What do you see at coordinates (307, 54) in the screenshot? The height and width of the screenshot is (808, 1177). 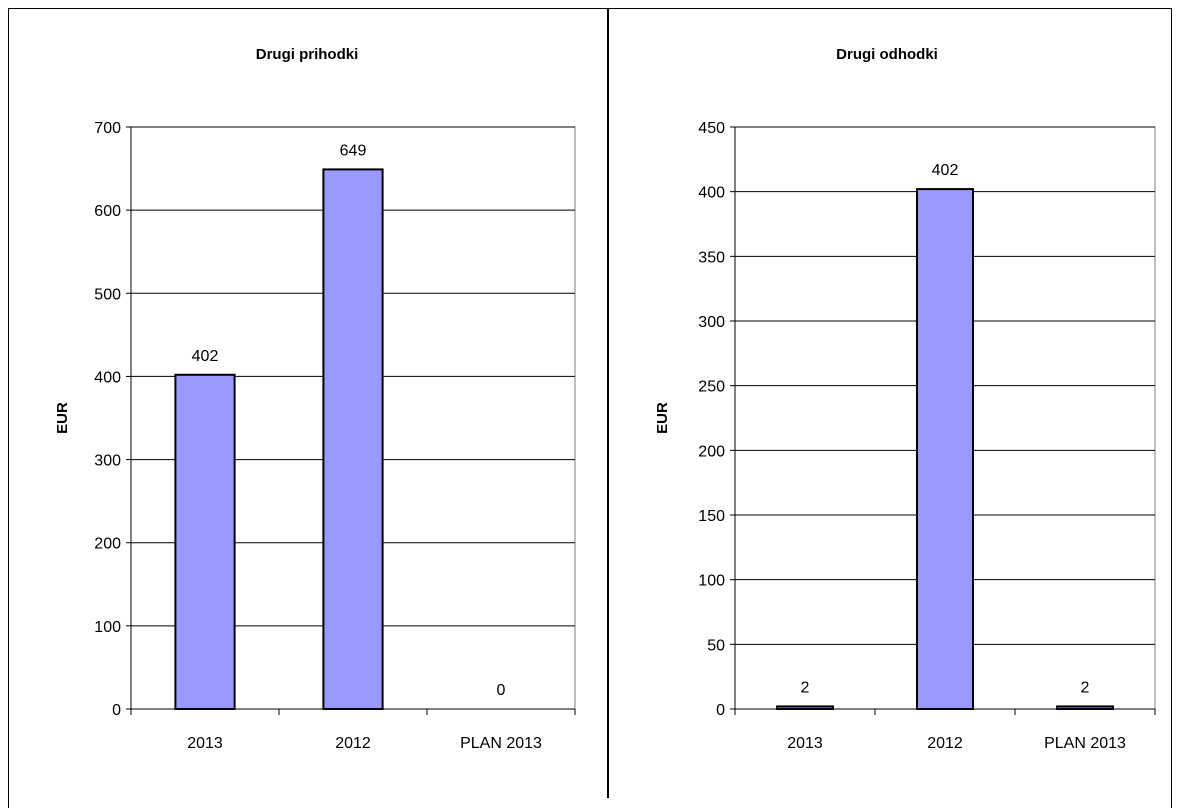 I see `chart-title: Drugi prihodki` at bounding box center [307, 54].